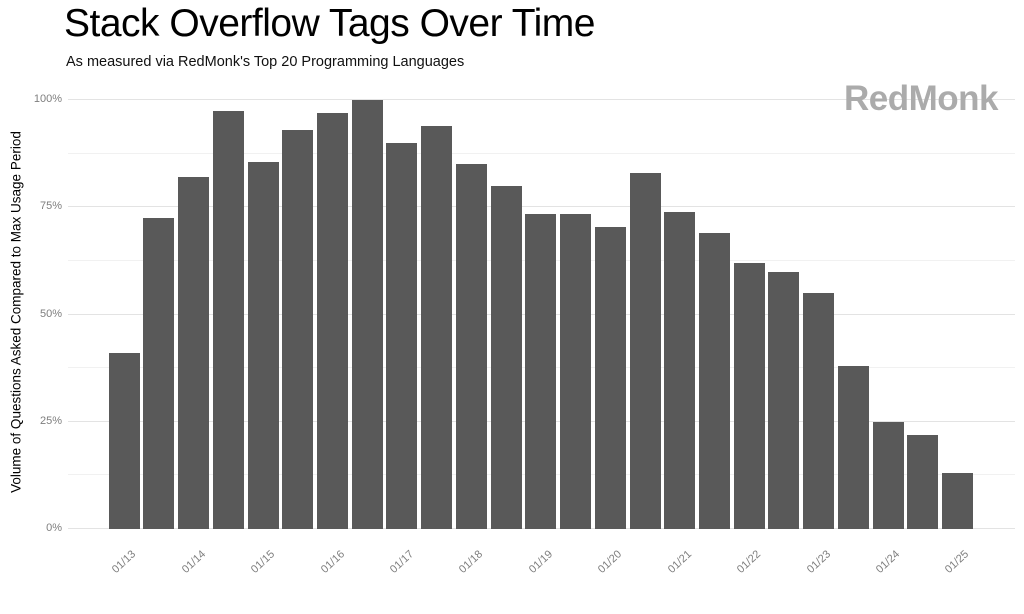 The image size is (1024, 614). What do you see at coordinates (50, 206) in the screenshot?
I see `y-tick-label: 75%` at bounding box center [50, 206].